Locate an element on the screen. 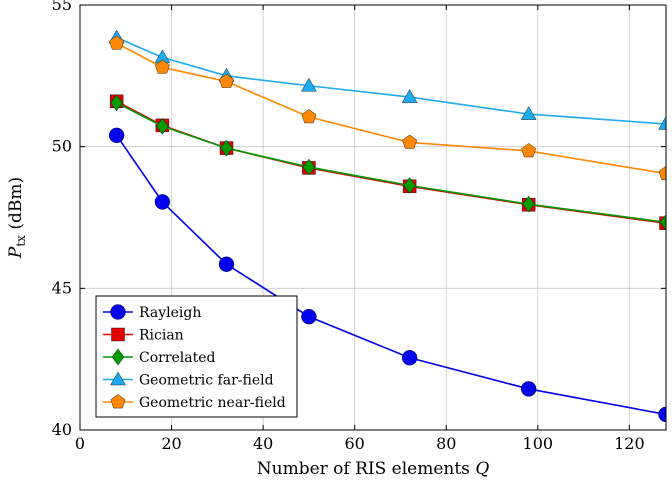 The image size is (672, 491). legend-marker-correlated is located at coordinates (118, 357).